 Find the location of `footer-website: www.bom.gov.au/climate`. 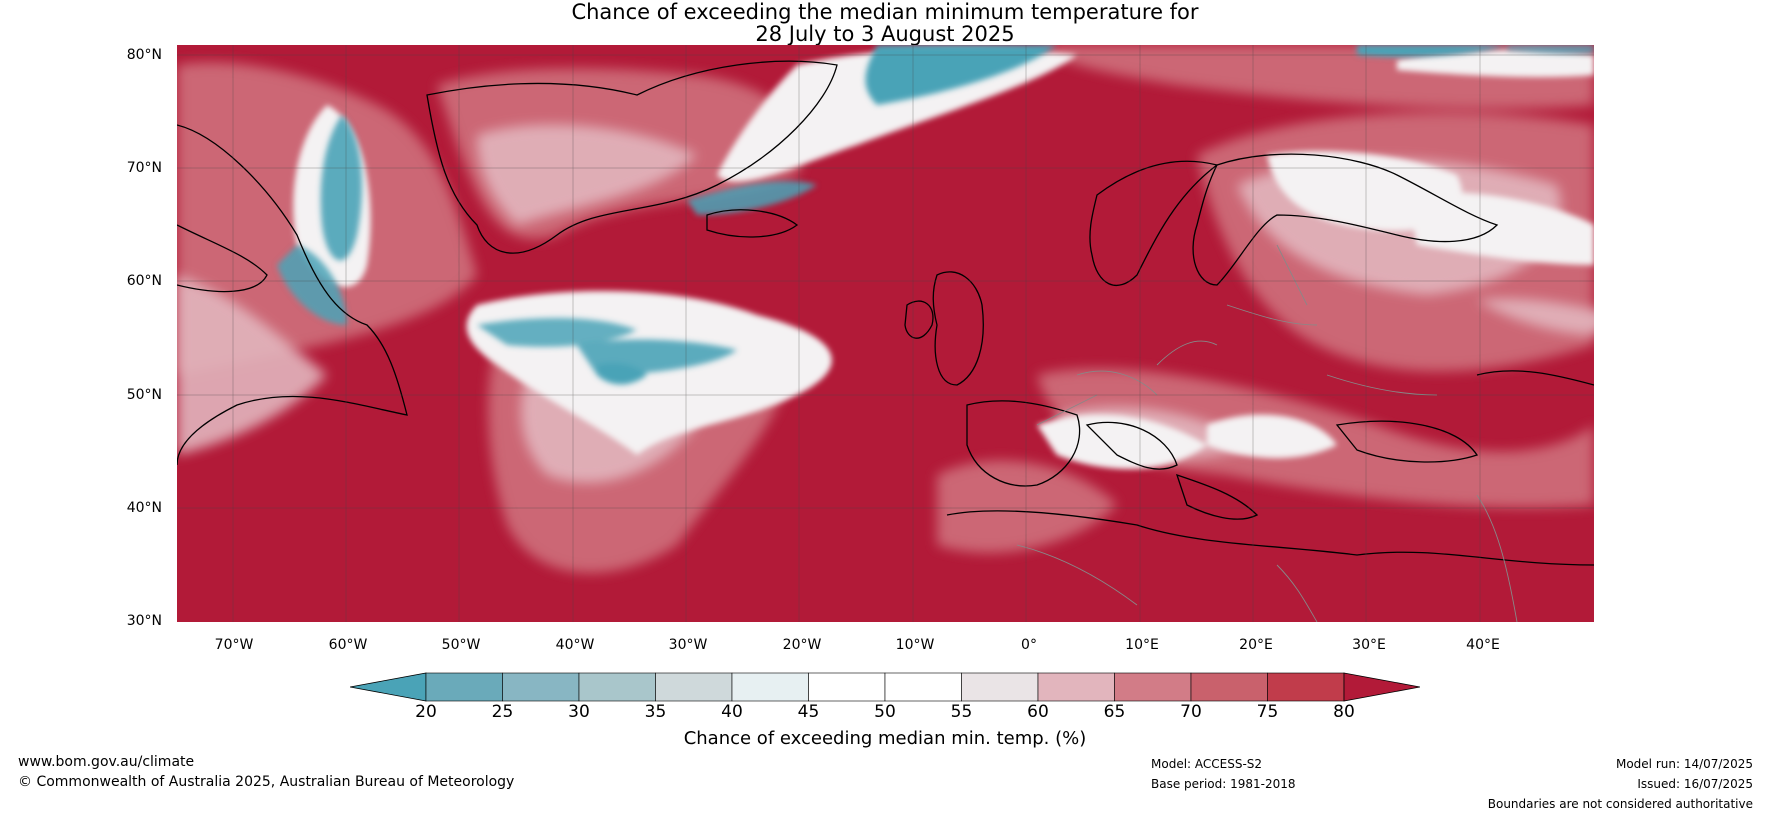

footer-website: www.bom.gov.au/climate is located at coordinates (106, 762).